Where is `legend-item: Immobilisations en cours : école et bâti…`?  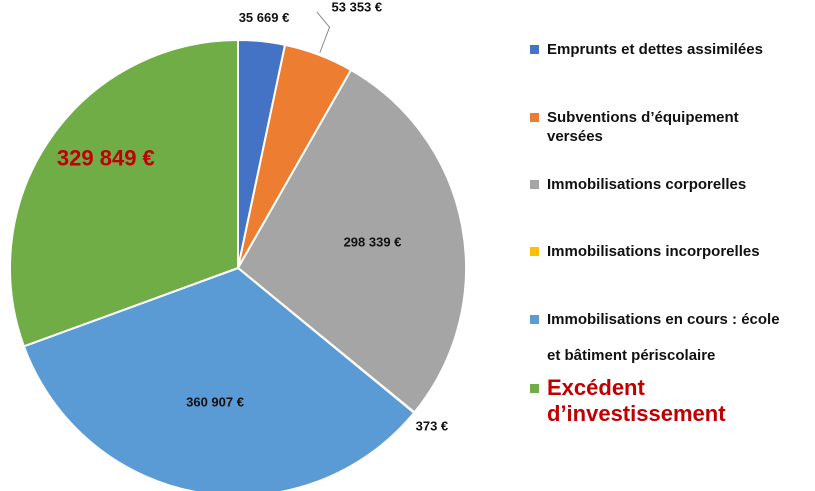 legend-item: Immobilisations en cours : école et bâti… is located at coordinates (662, 342).